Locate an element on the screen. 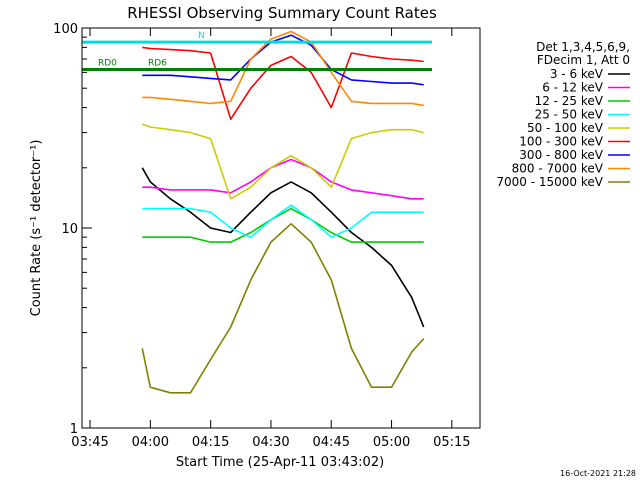 The width and height of the screenshot is (640, 480). x-tick-label-4: 04:45 is located at coordinates (331, 442).